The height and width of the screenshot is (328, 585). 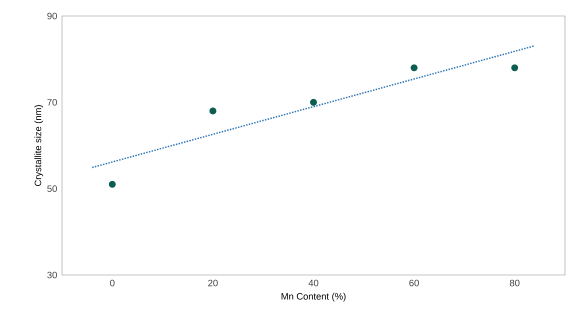 I want to click on x-tick-label: 0, so click(x=112, y=283).